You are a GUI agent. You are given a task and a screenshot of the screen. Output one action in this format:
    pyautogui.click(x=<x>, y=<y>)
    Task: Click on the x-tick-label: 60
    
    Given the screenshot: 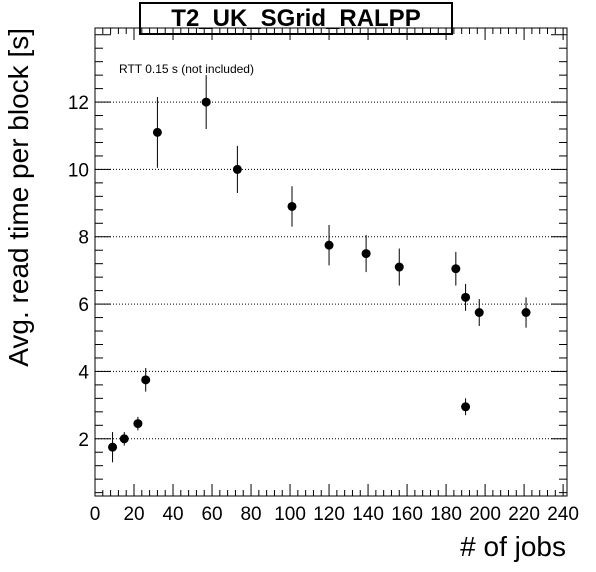 What is the action you would take?
    pyautogui.click(x=211, y=514)
    